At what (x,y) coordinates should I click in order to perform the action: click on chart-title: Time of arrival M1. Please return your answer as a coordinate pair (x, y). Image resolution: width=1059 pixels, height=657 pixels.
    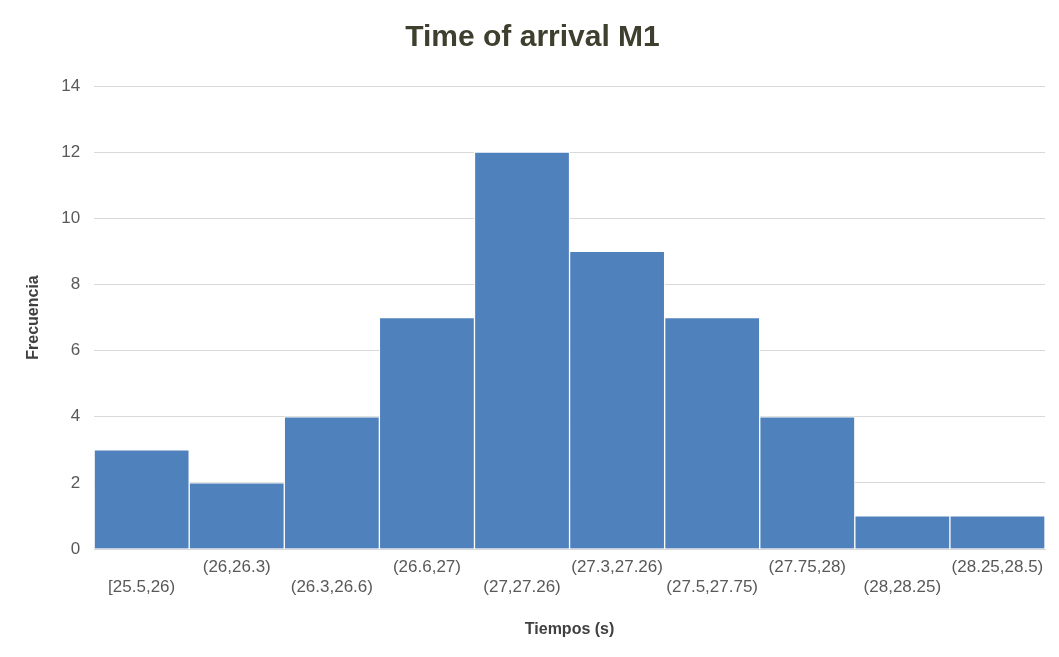
    Looking at the image, I should click on (532, 36).